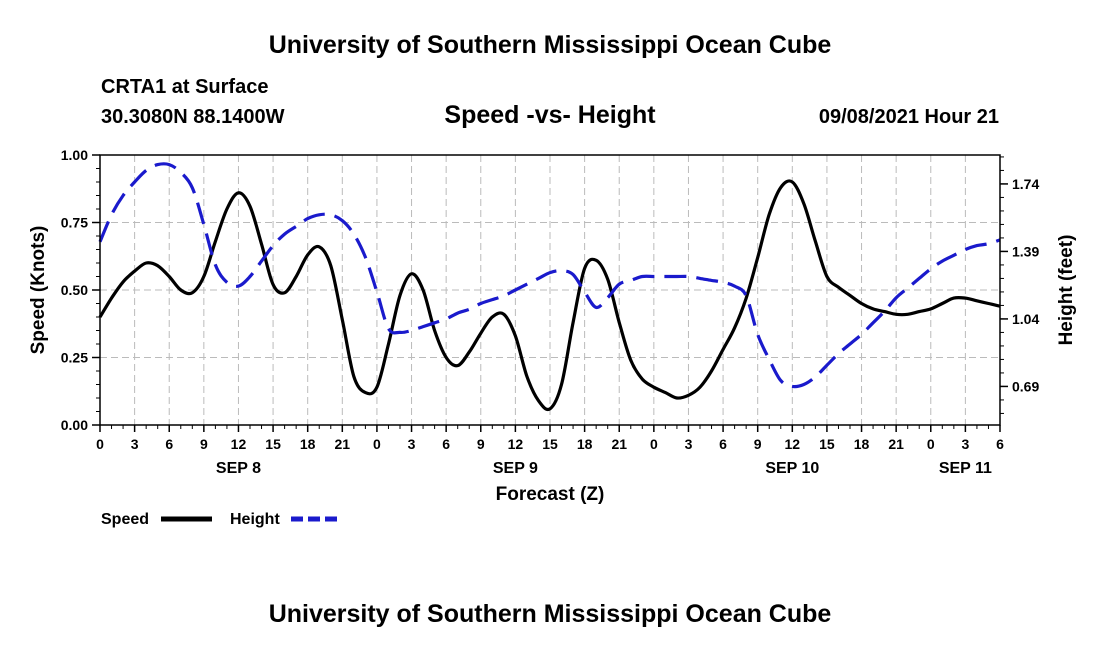 The height and width of the screenshot is (650, 1100). Describe the element at coordinates (74, 290) in the screenshot. I see `y-tick-label: 0.50` at that location.